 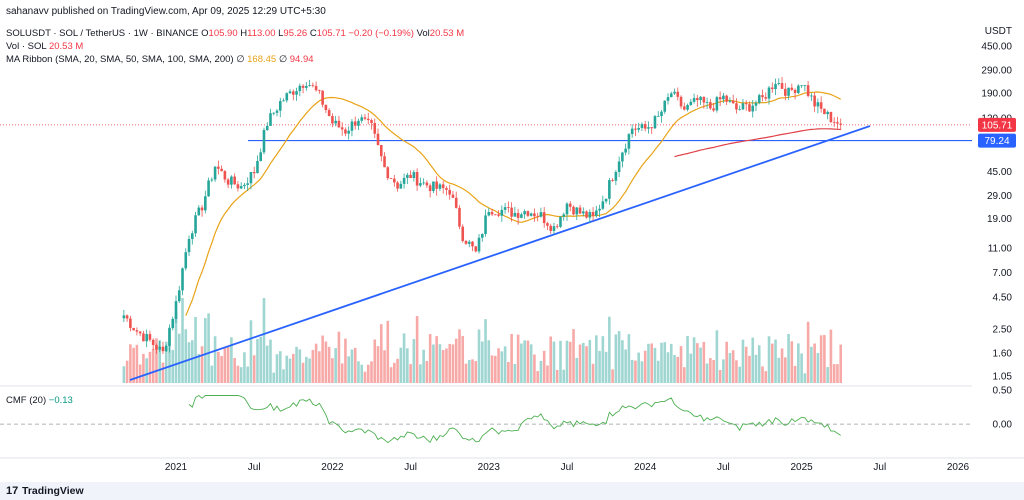 I want to click on footer-brand: TradingView, so click(x=53, y=491).